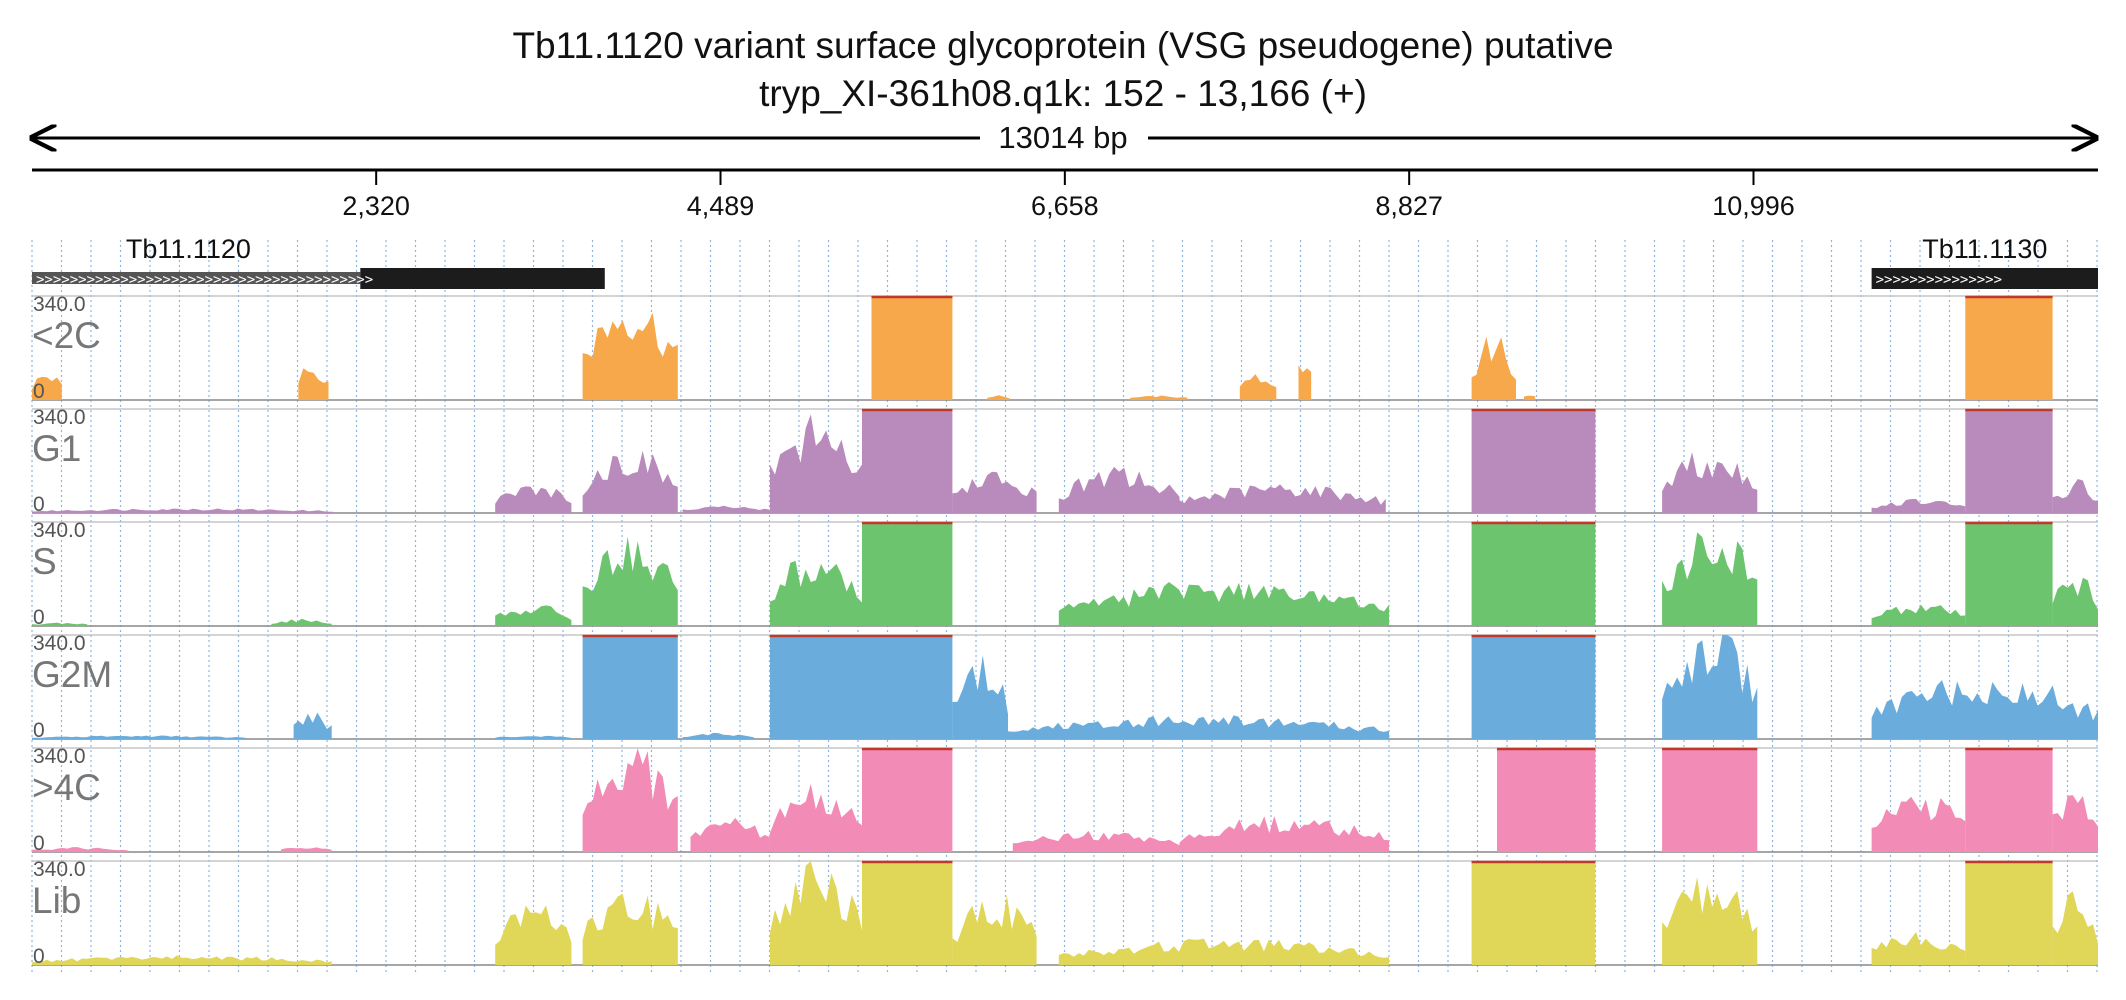 Image resolution: width=2126 pixels, height=1000 pixels. I want to click on x-tick-label: 4,489, so click(721, 206).